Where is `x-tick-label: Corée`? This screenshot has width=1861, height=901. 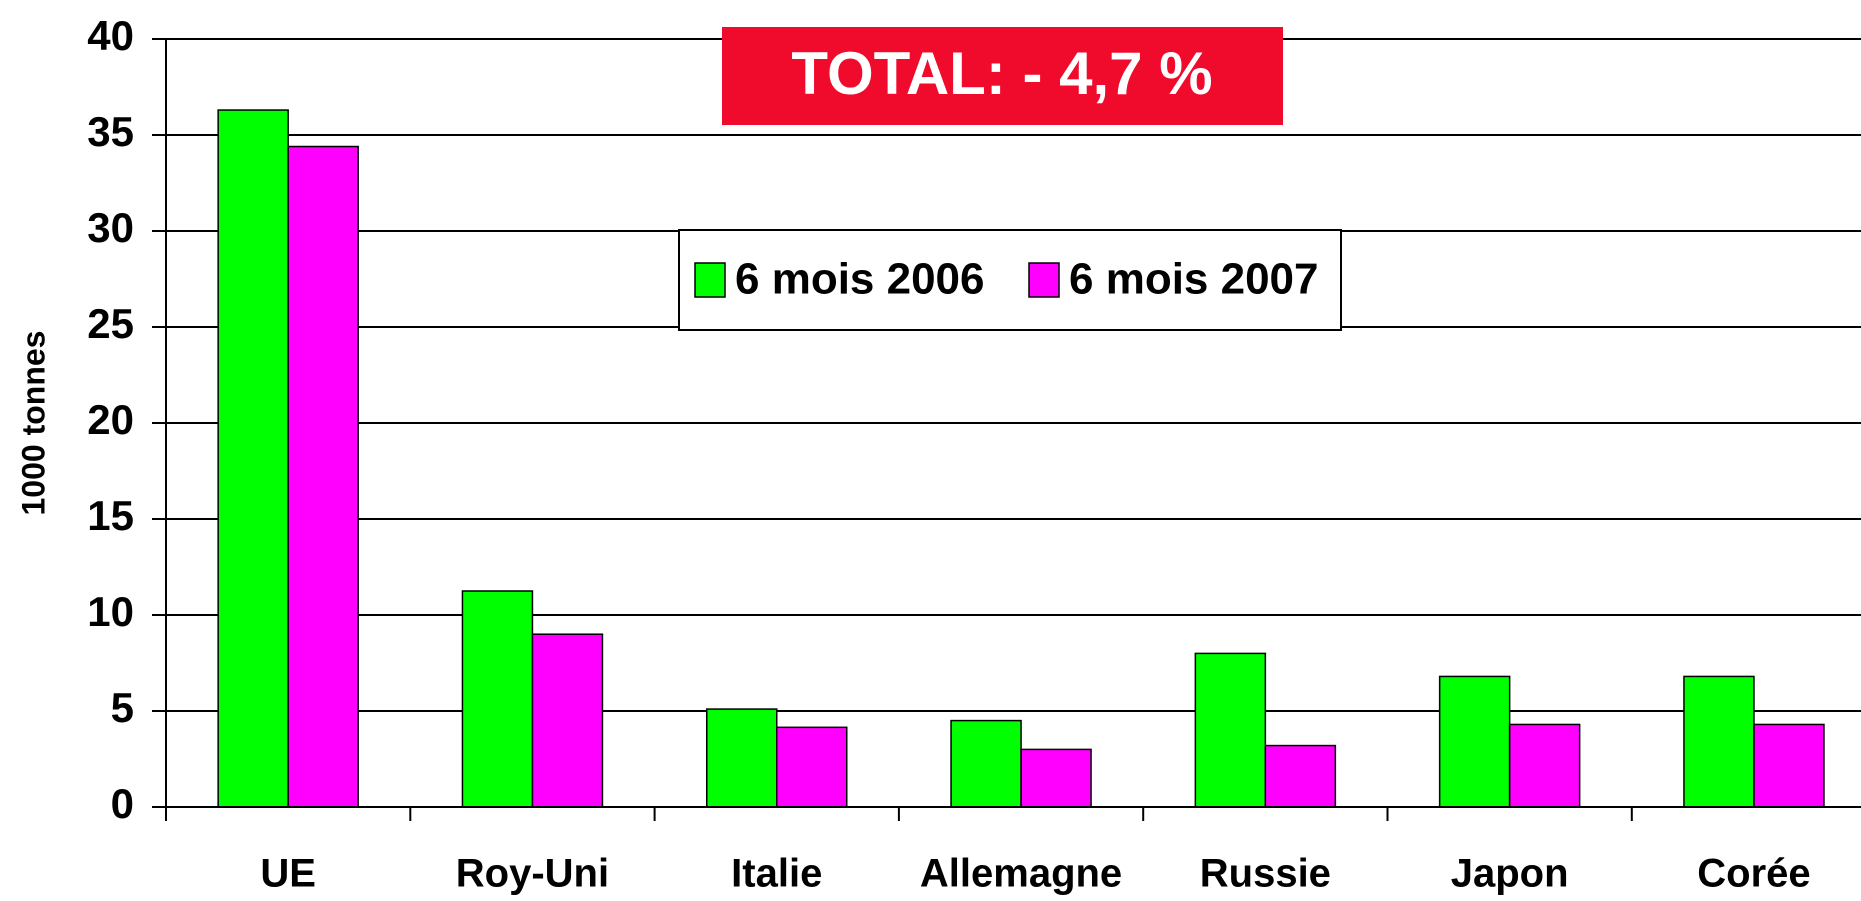
x-tick-label: Corée is located at coordinates (1753, 874).